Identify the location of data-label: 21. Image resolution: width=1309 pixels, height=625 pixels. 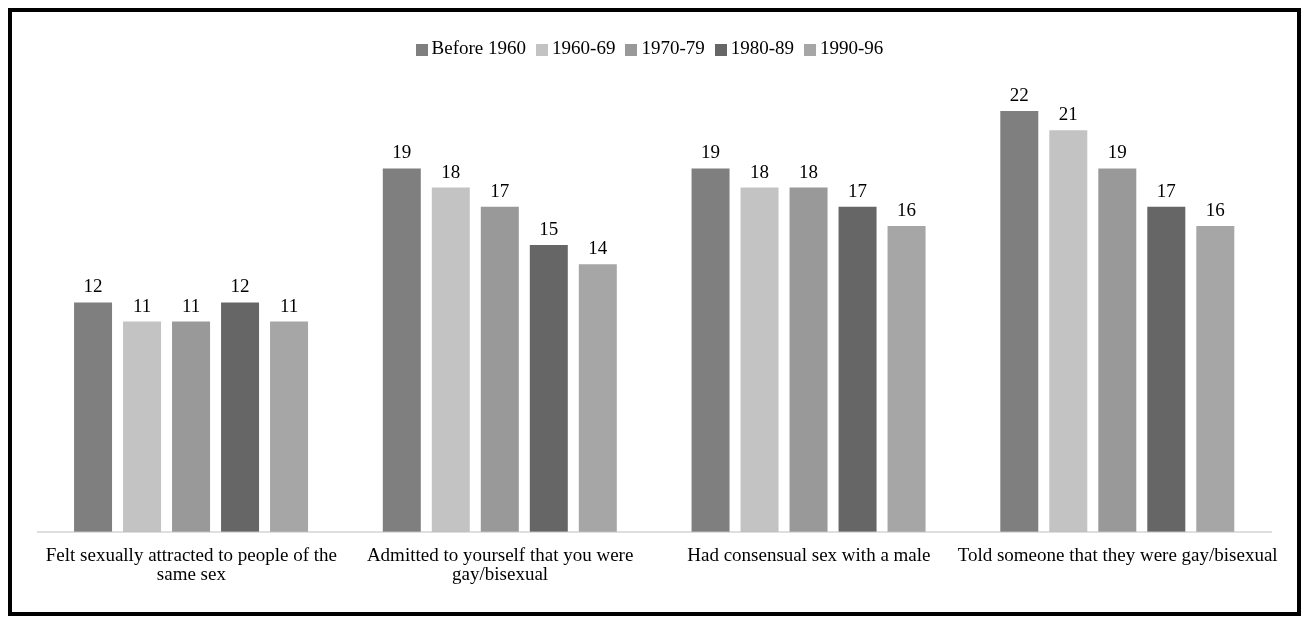
(1068, 114).